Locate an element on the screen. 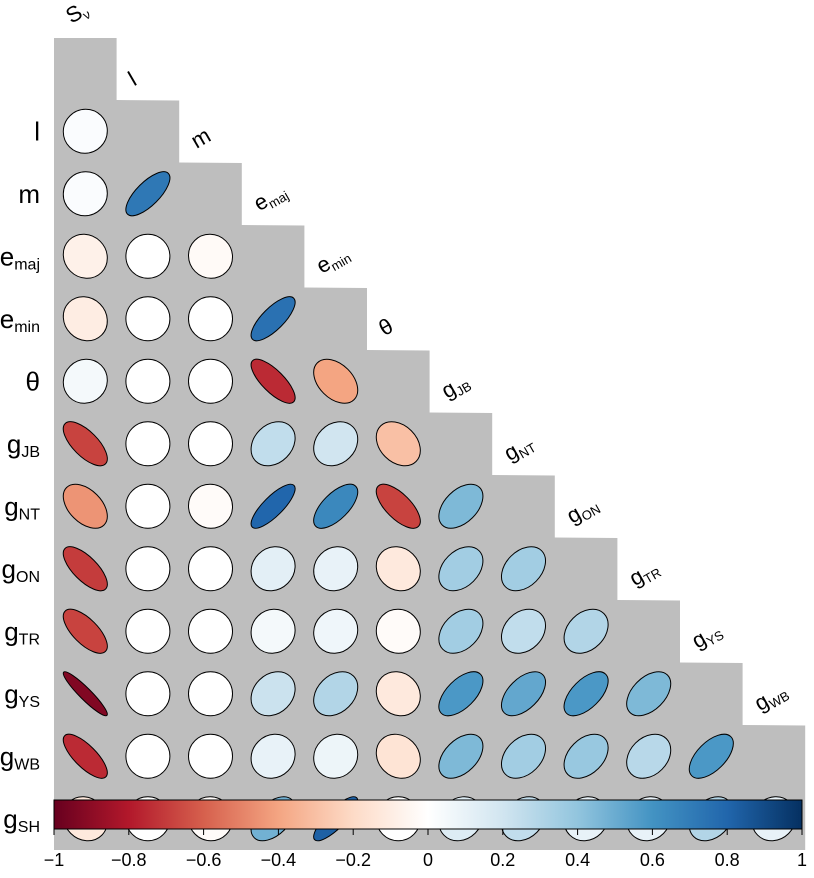  column-label: emaj is located at coordinates (270, 198).